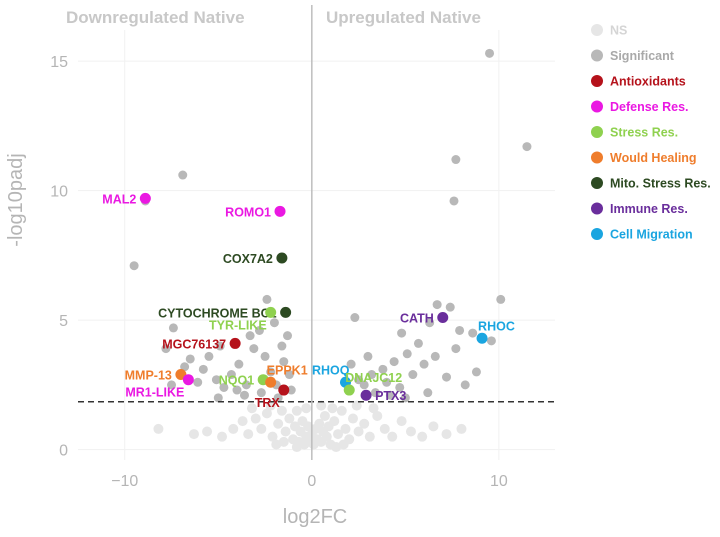 The width and height of the screenshot is (720, 537). Describe the element at coordinates (597, 55) in the screenshot. I see `legend-marker-significant` at that location.